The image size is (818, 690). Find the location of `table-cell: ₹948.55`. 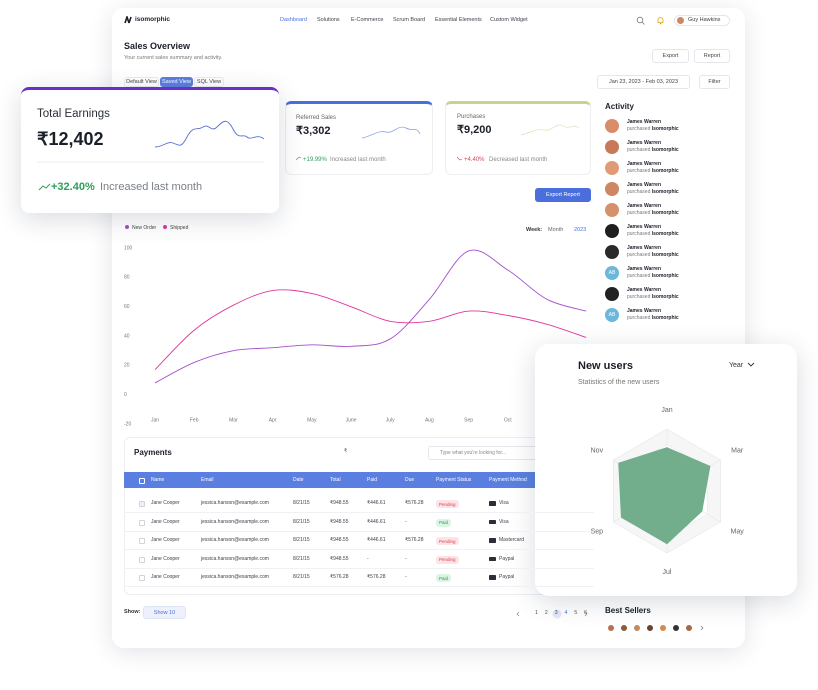

table-cell: ₹948.55 is located at coordinates (339, 558).